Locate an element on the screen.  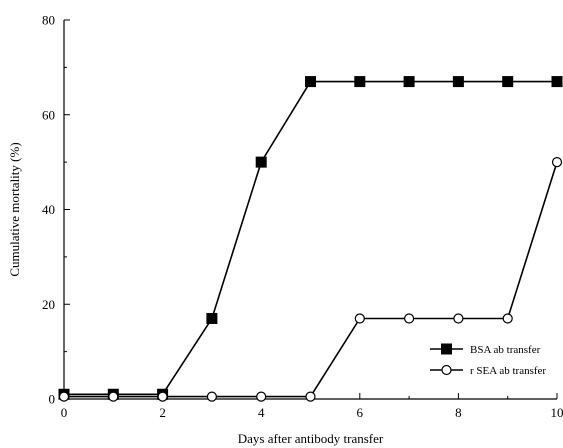
legend: BSA ab transfer r SEA ab transfer is located at coordinates (488, 360).